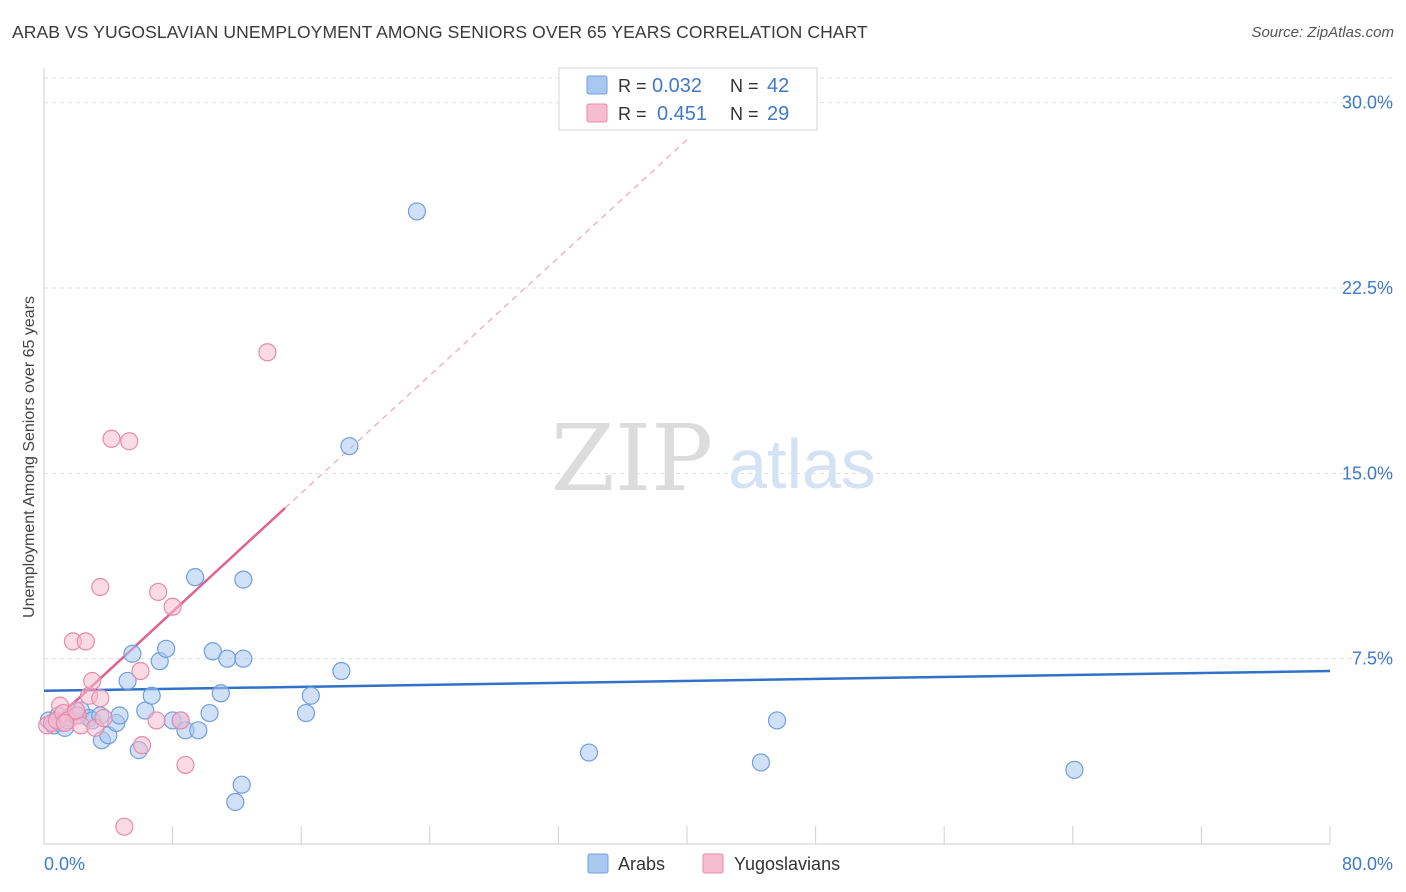 Image resolution: width=1406 pixels, height=892 pixels. I want to click on x-tick-label-max: 80.0%, so click(1367, 864).